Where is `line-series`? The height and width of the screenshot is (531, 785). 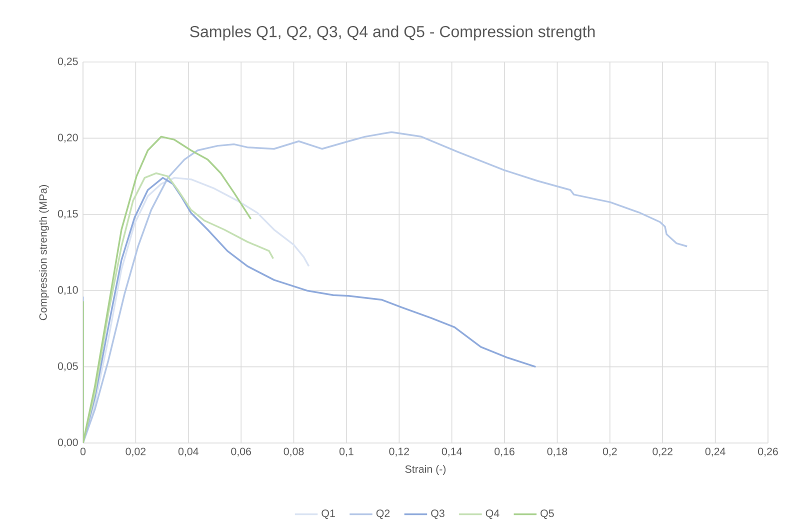 line-series is located at coordinates (167, 289).